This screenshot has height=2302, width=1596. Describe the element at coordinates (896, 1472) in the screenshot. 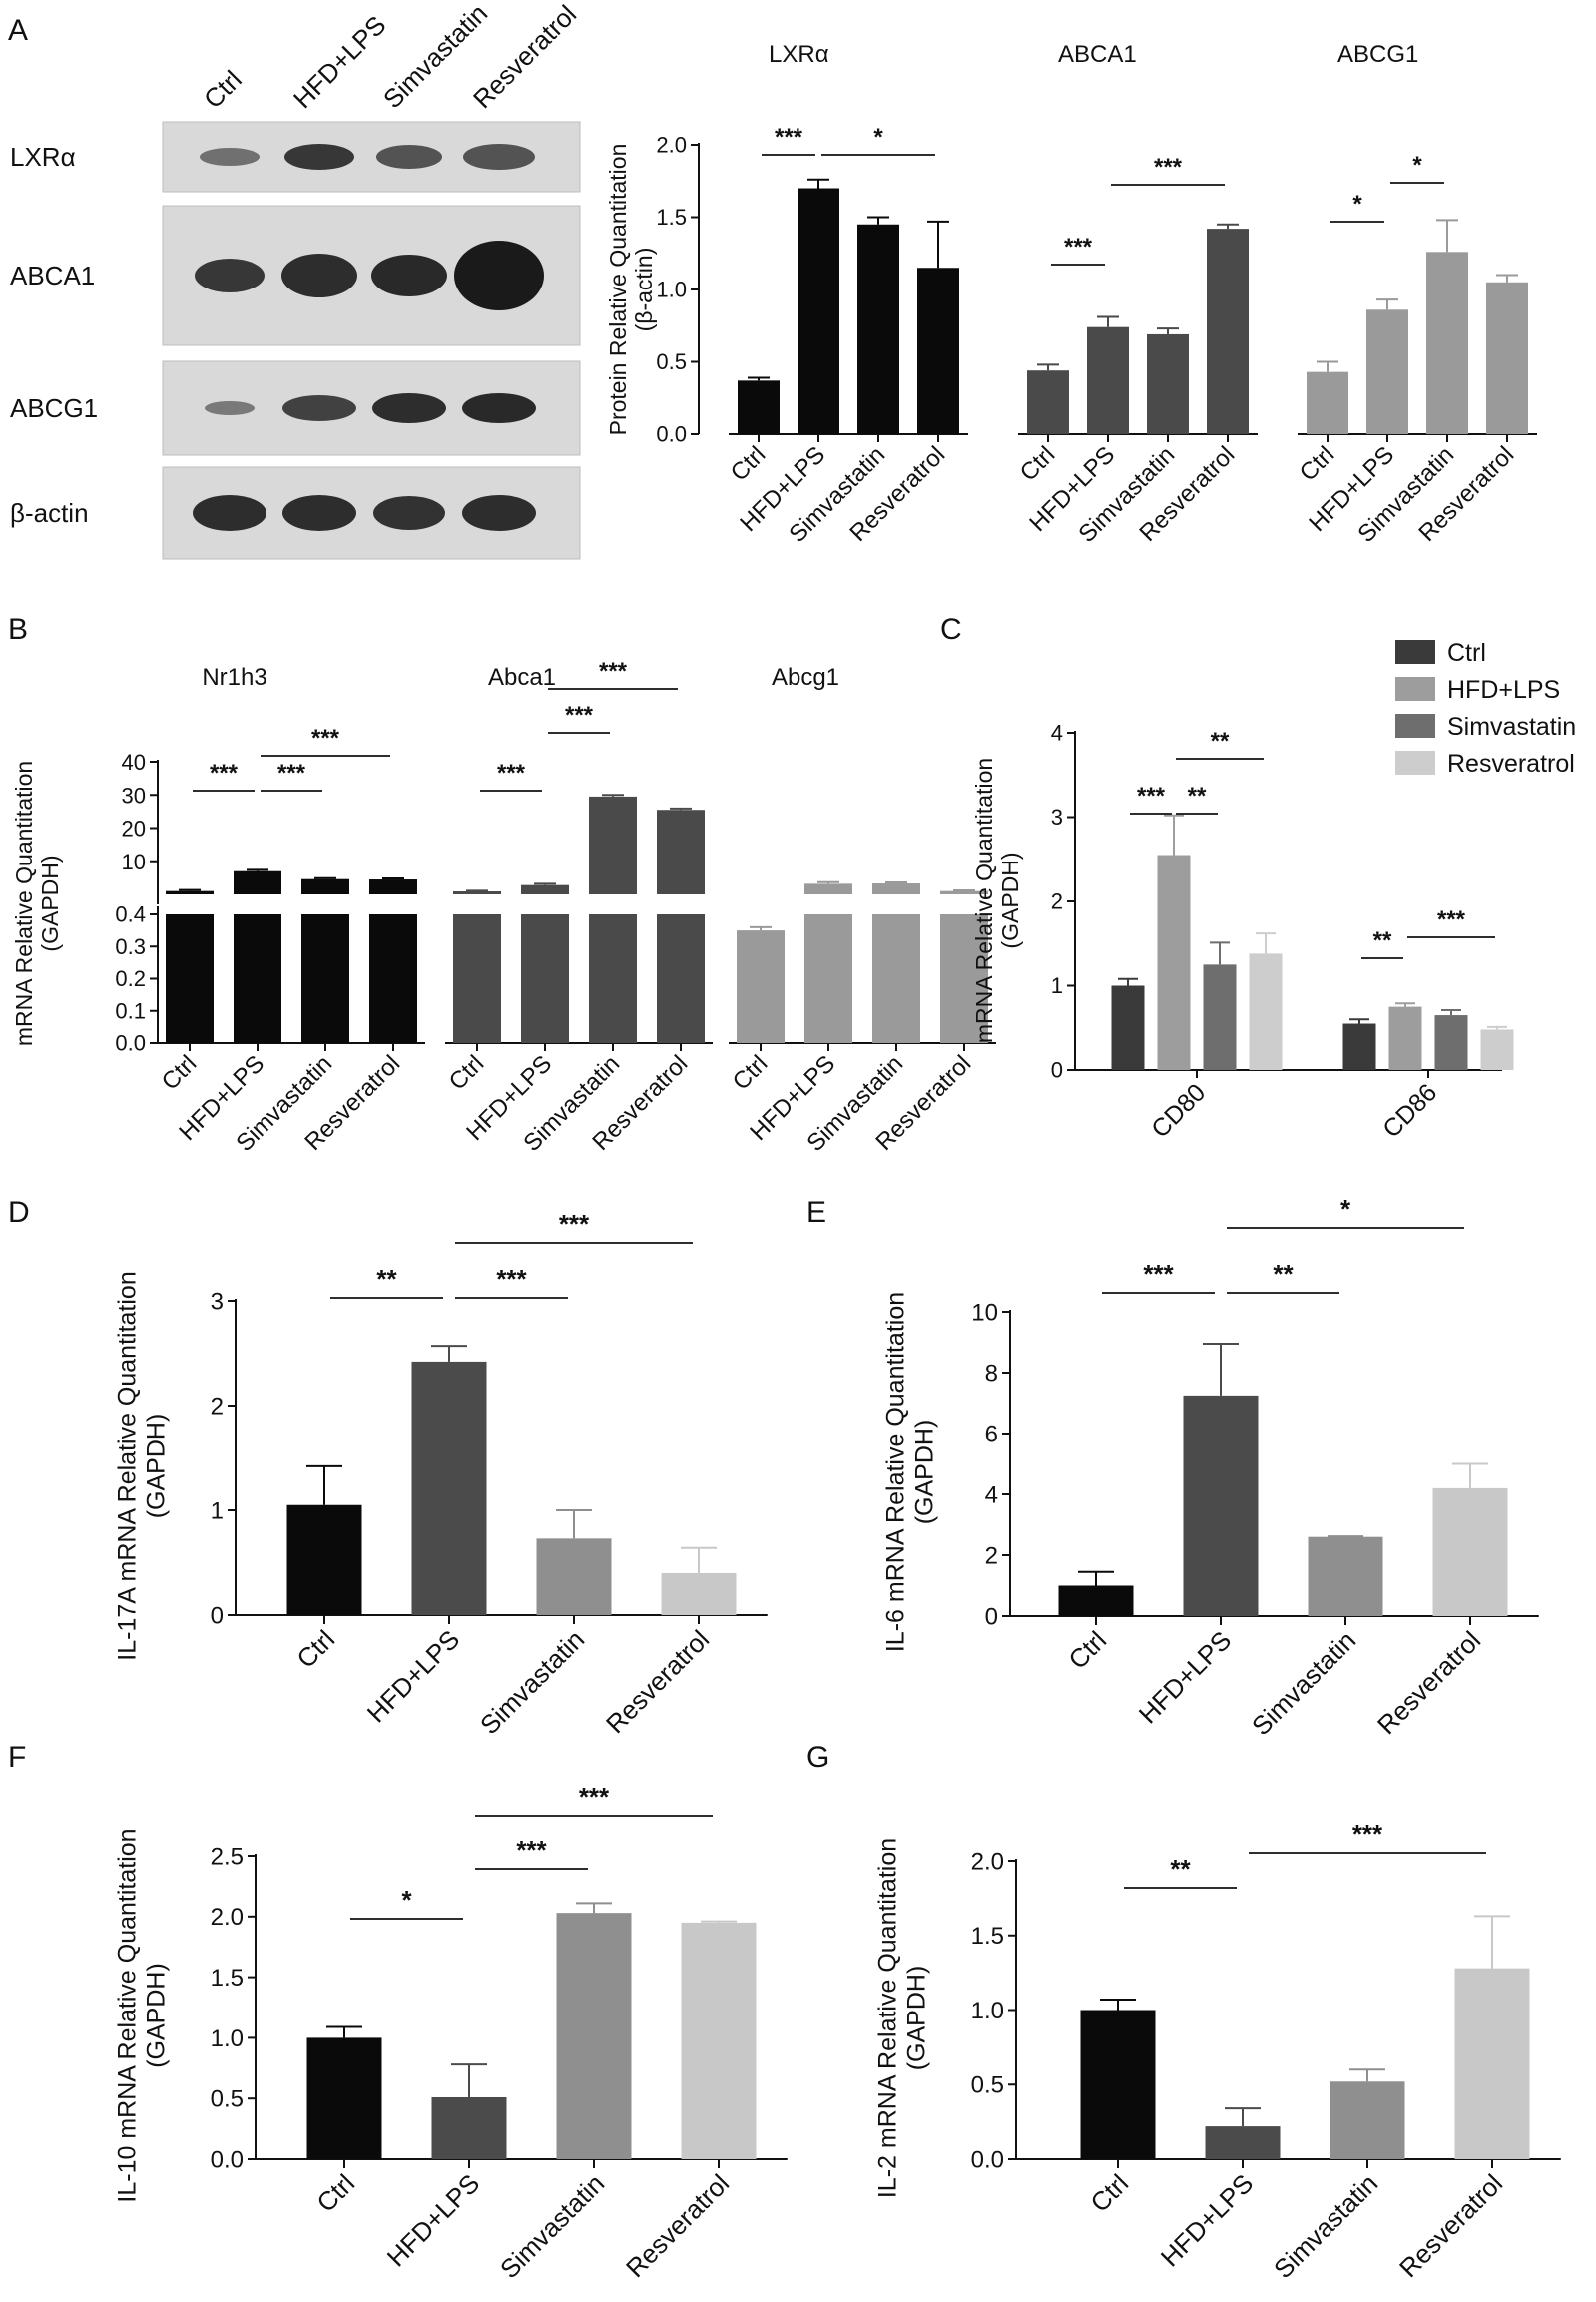

I see `chartE-ytitle: IL-6 mRNA Relative Quantitation` at that location.